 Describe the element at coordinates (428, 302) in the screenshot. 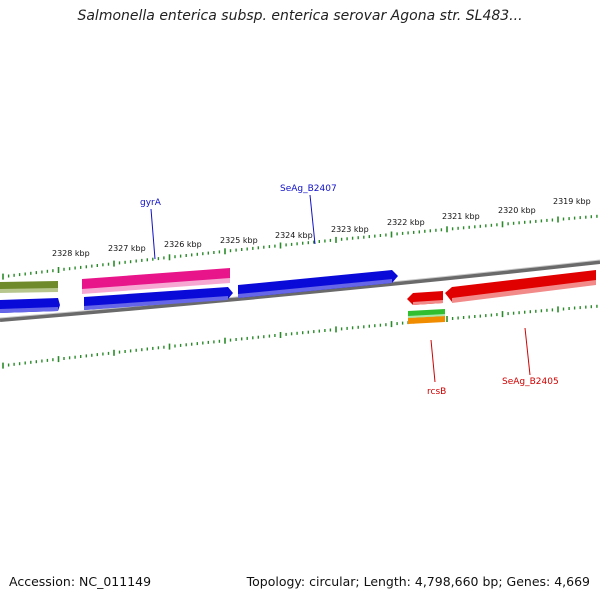

I see `gene-rcsB-shade` at that location.